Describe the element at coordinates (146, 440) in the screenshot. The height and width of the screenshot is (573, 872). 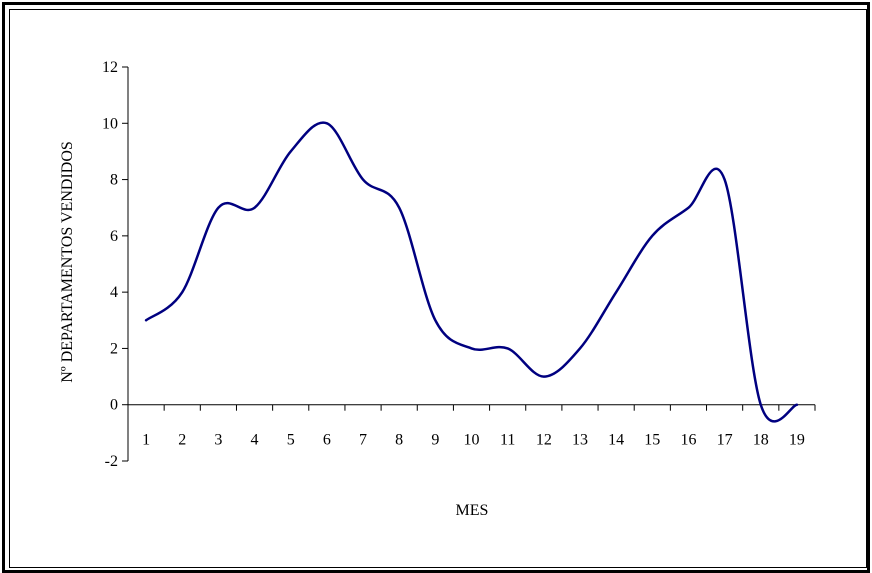
I see `x-tick-label: 1` at that location.